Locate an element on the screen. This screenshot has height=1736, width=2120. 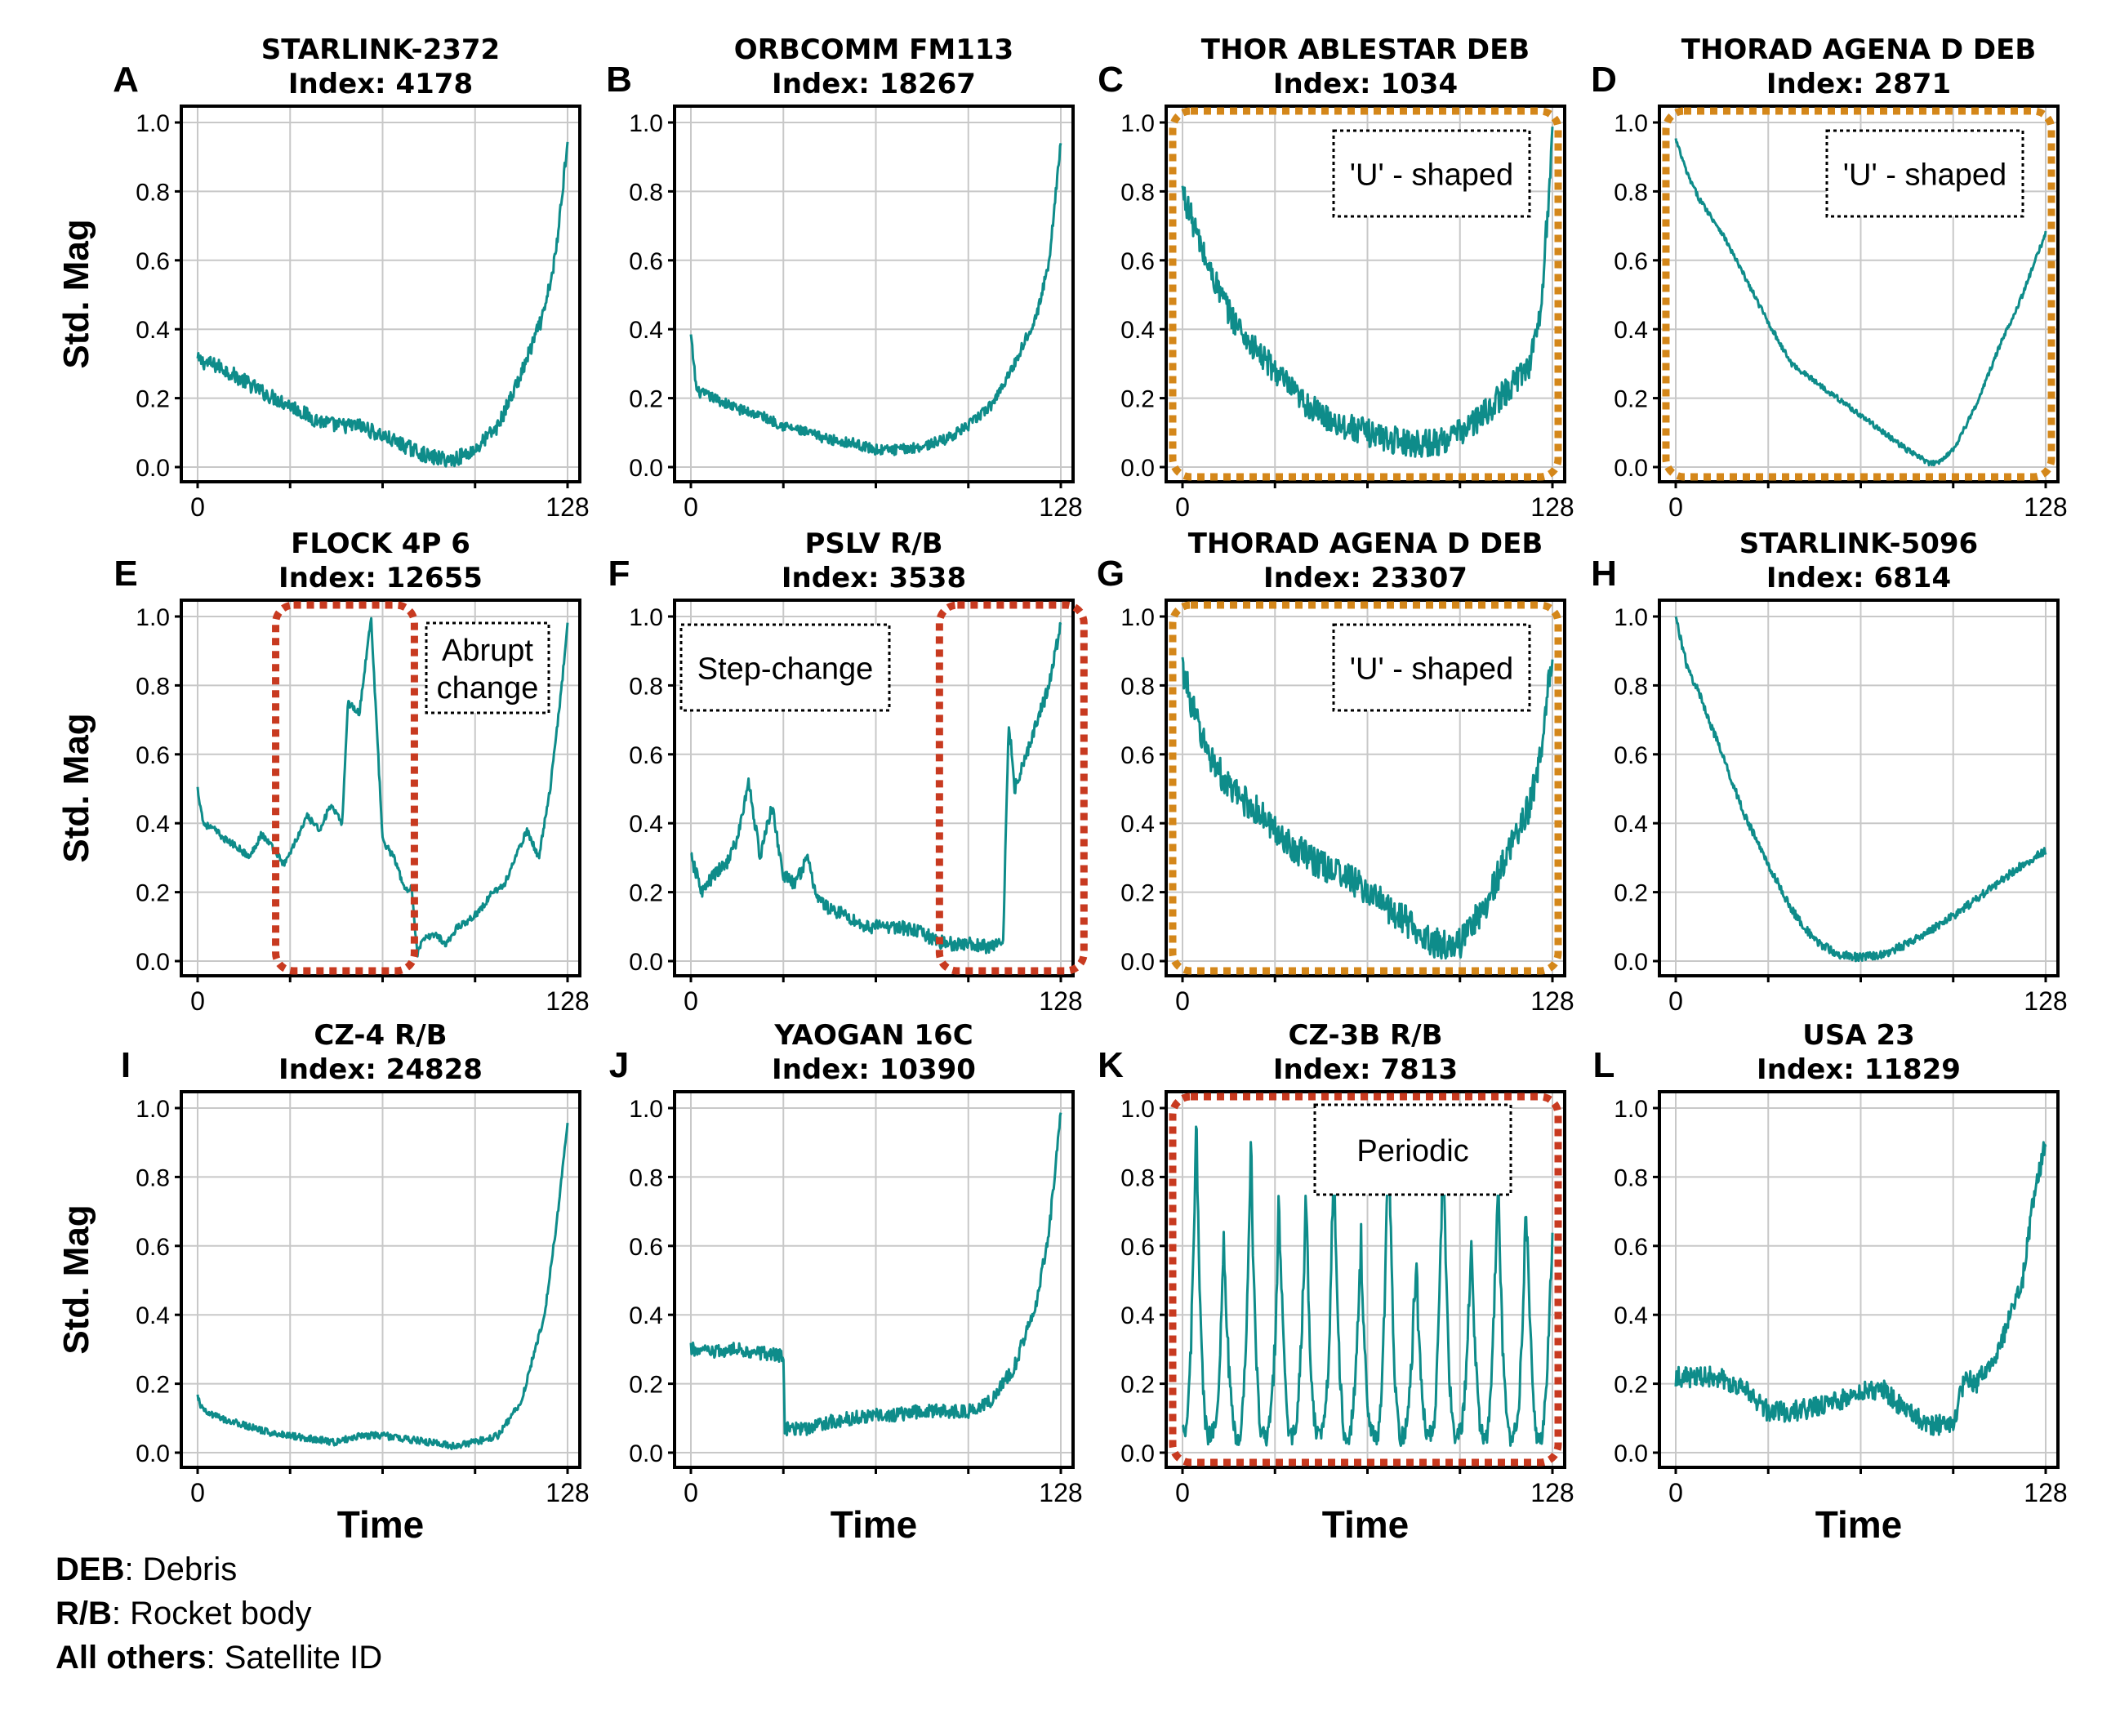
panel-title: STARLINK-2372 is located at coordinates (380, 49).